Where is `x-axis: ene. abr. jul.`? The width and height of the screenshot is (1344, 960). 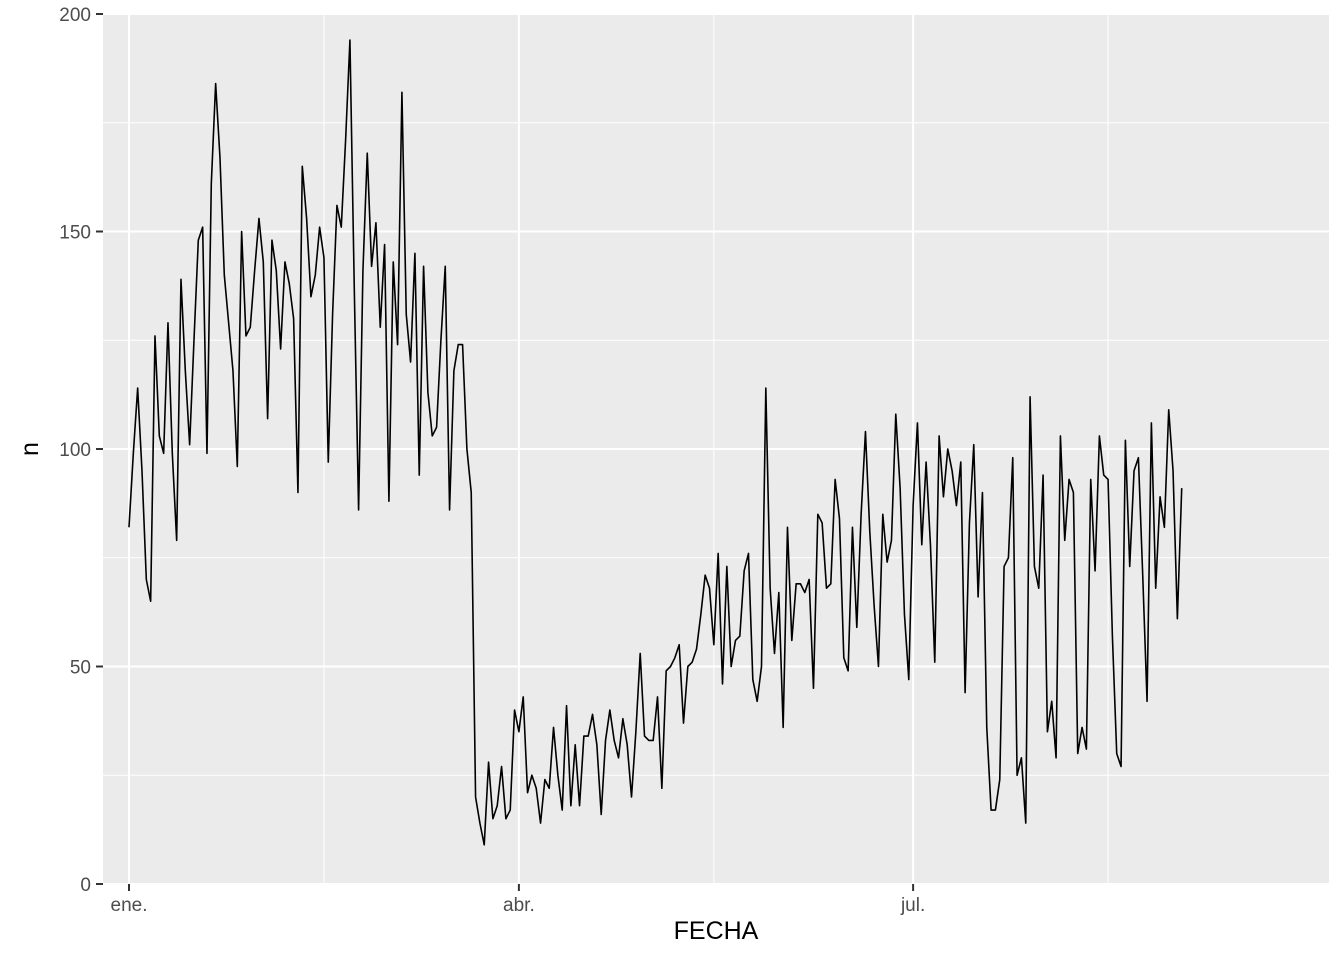
x-axis: ene. abr. jul. is located at coordinates (518, 900).